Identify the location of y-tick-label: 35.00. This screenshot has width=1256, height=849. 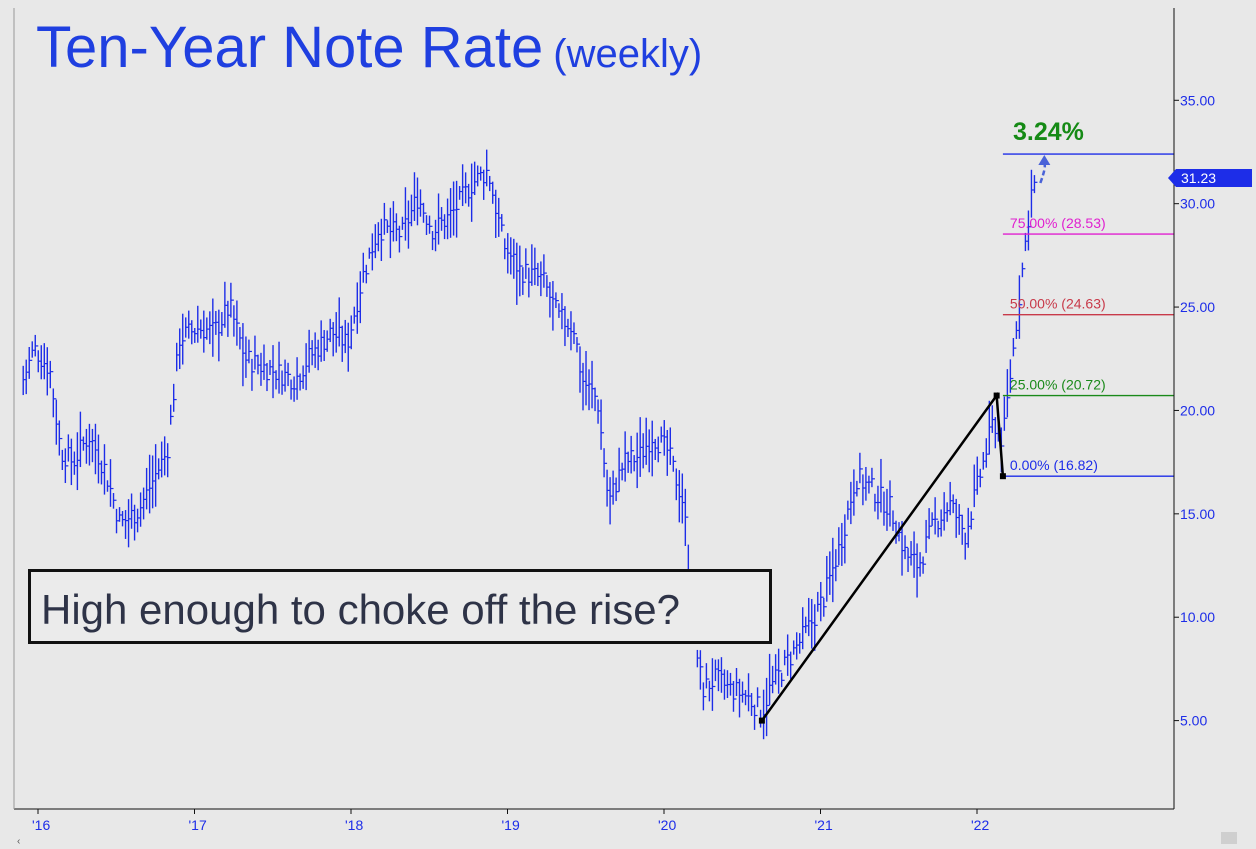
(1197, 100).